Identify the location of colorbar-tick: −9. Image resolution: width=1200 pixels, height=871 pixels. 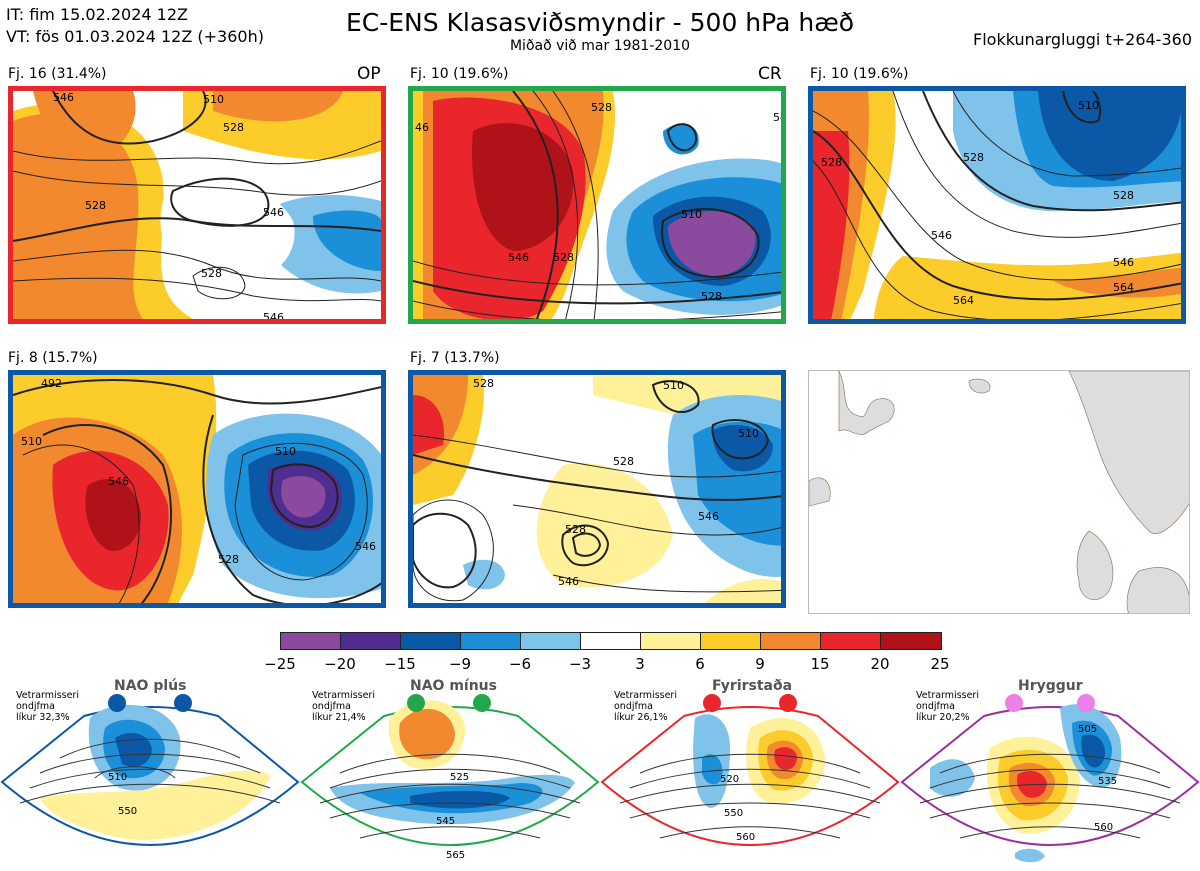
(460, 664).